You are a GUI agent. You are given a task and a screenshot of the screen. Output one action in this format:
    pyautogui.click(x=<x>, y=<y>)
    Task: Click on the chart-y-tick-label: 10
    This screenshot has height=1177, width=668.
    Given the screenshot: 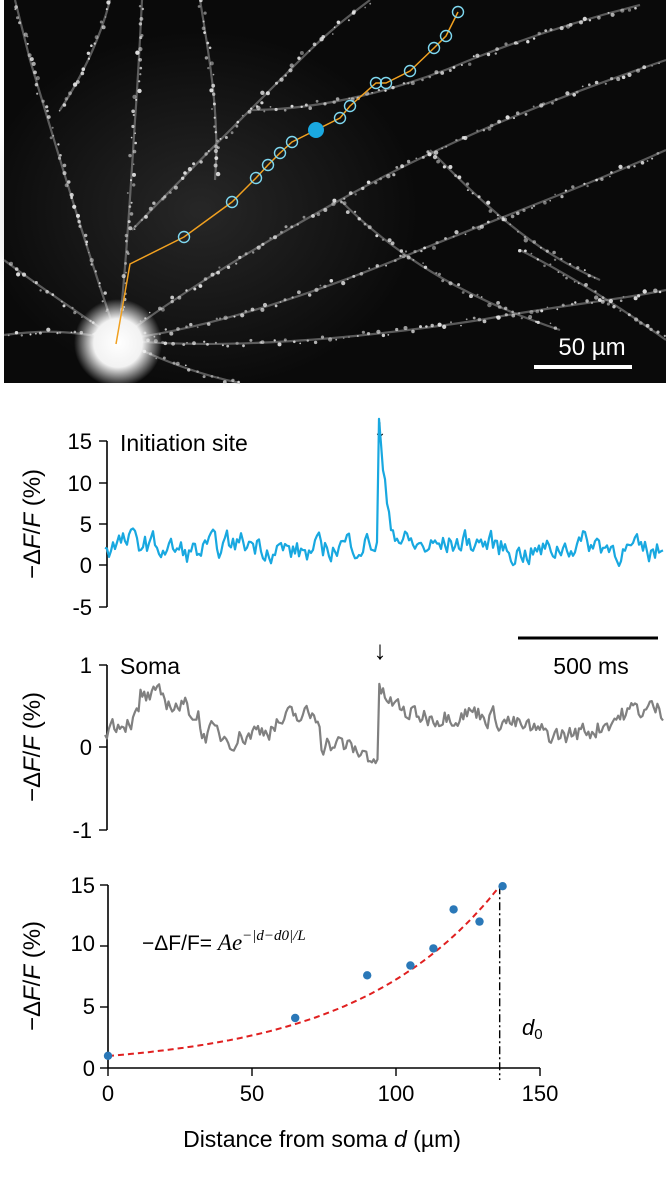 What is the action you would take?
    pyautogui.click(x=83, y=943)
    